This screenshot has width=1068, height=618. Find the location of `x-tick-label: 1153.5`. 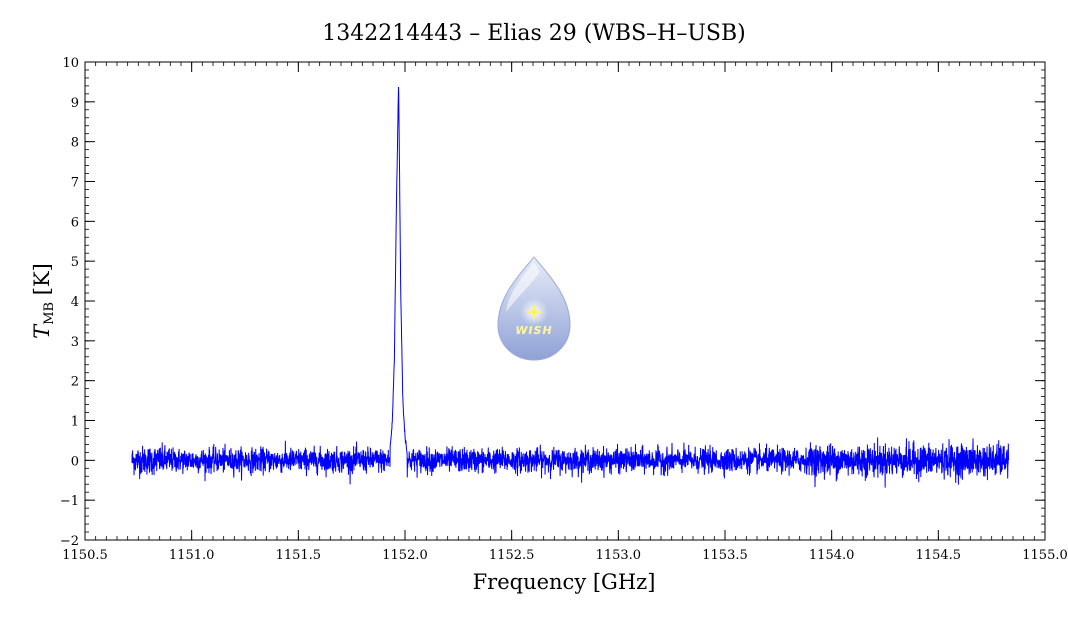

x-tick-label: 1153.5 is located at coordinates (725, 555).